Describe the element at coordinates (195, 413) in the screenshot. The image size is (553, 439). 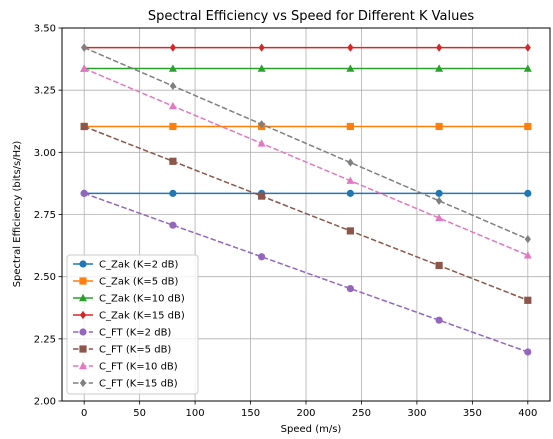
I see `x-tick-label: 100` at that location.